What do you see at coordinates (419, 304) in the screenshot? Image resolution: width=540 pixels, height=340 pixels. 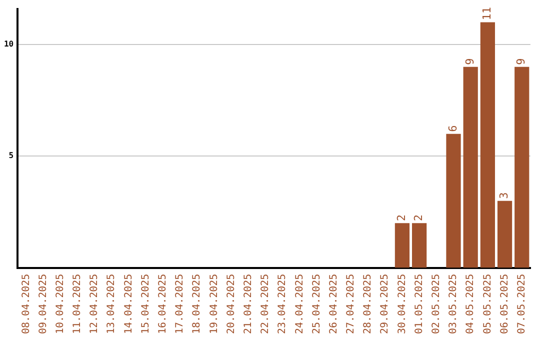 I see `x-tick-label: 01.05.2025` at bounding box center [419, 304].